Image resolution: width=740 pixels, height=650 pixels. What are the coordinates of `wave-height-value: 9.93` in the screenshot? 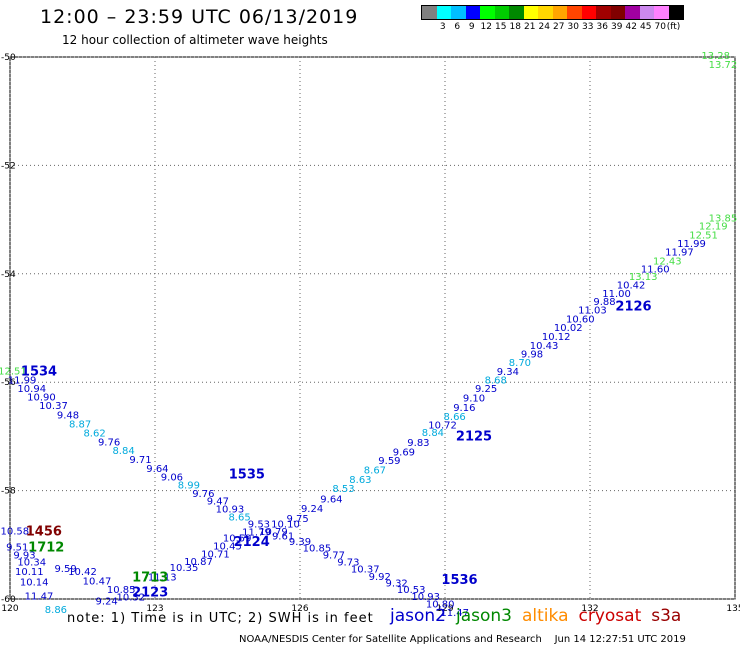 It's located at (24, 556).